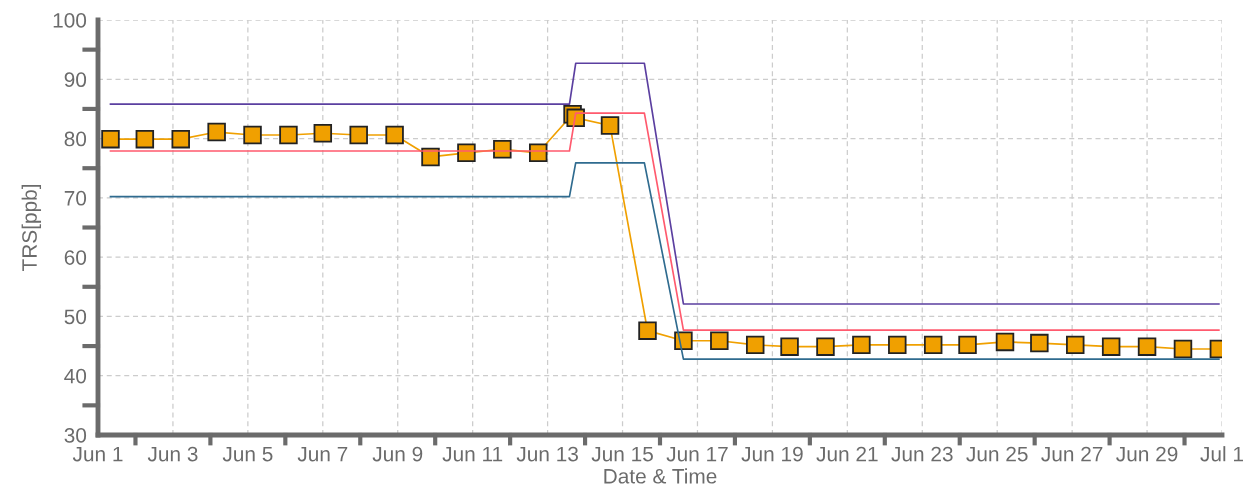  Describe the element at coordinates (31, 228) in the screenshot. I see `y-axis-title: TRS[ppb]` at that location.